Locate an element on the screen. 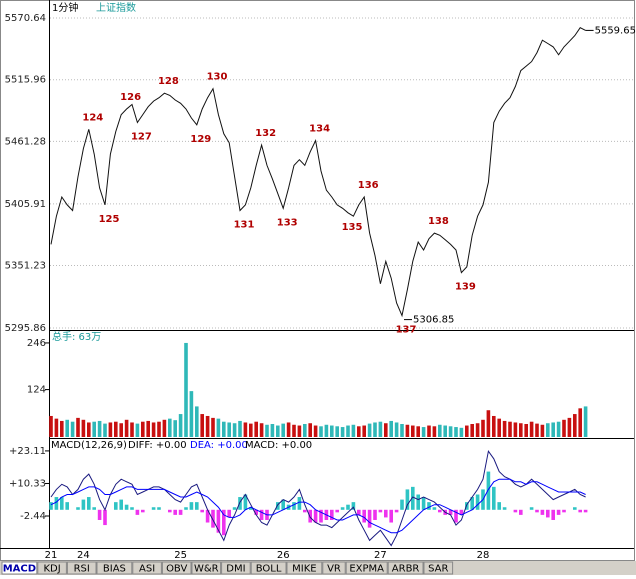  tab-label: ARBR is located at coordinates (406, 569).